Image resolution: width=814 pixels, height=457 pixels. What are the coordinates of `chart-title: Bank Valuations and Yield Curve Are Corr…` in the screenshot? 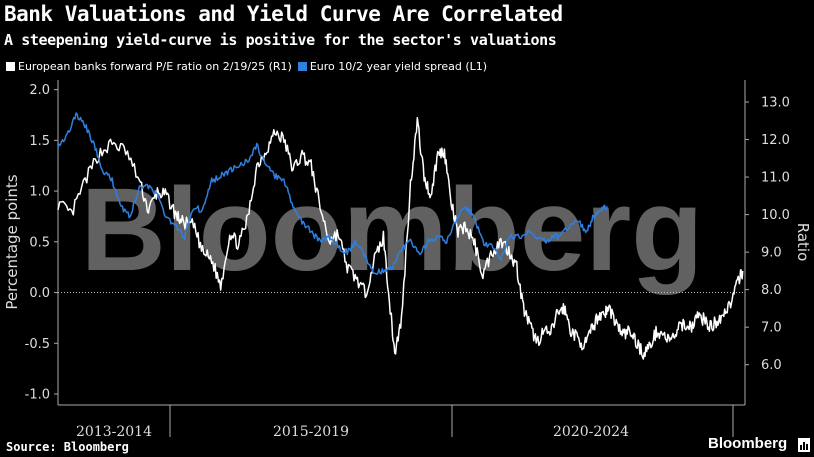 It's located at (283, 14).